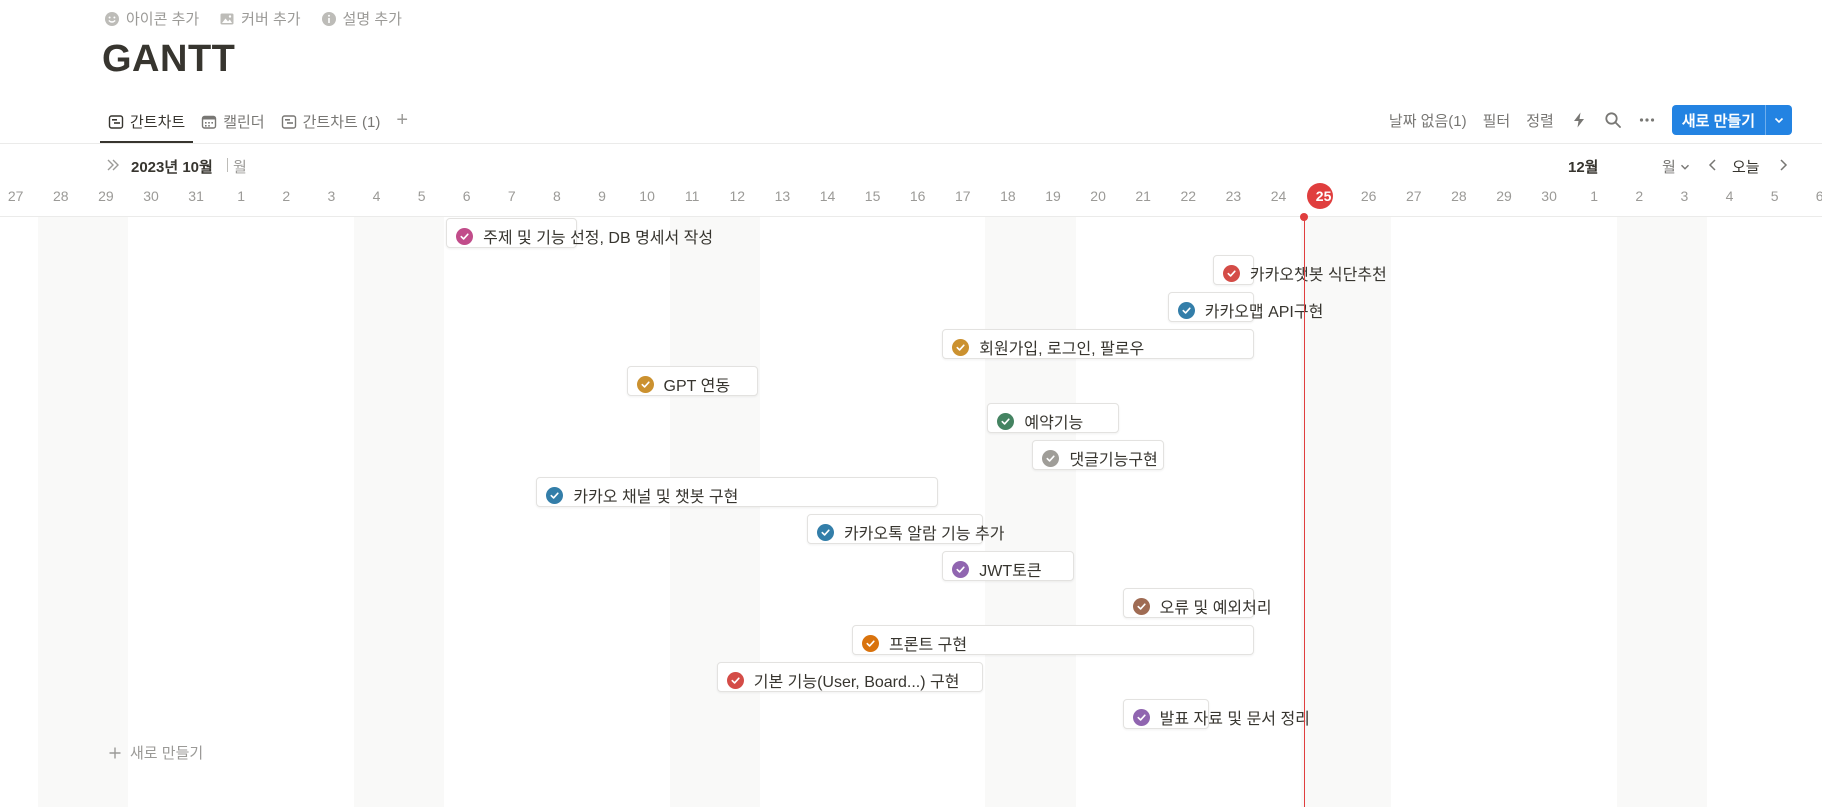 The height and width of the screenshot is (807, 1822). Describe the element at coordinates (1676, 166) in the screenshot. I see `zoom-select: 월` at that location.